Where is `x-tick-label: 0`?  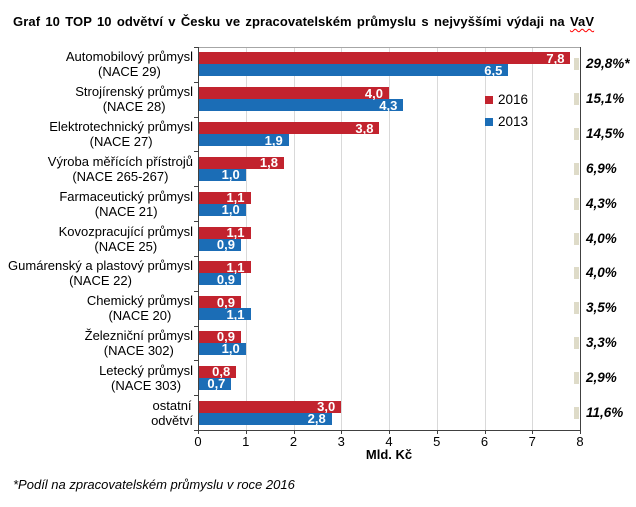 x-tick-label: 0 is located at coordinates (198, 441).